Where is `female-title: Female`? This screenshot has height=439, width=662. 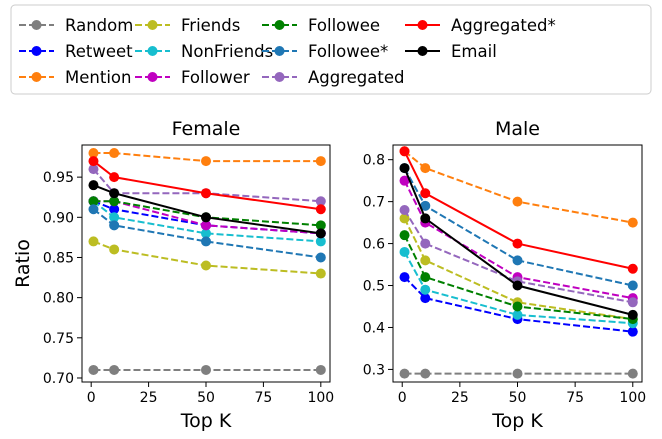
female-title: Female is located at coordinates (206, 129).